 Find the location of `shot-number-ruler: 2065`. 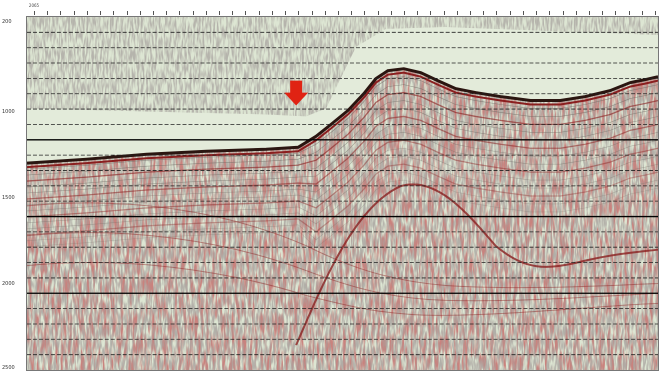

shot-number-ruler: 2065 is located at coordinates (342, 8).